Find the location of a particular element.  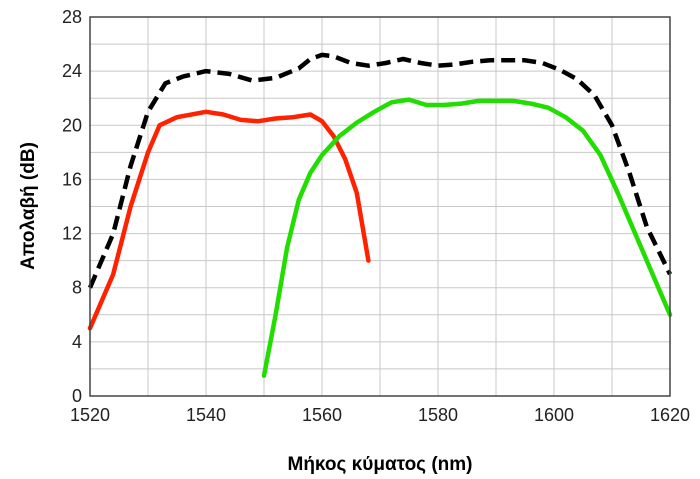

x-tick-label: 1560 is located at coordinates (322, 415).